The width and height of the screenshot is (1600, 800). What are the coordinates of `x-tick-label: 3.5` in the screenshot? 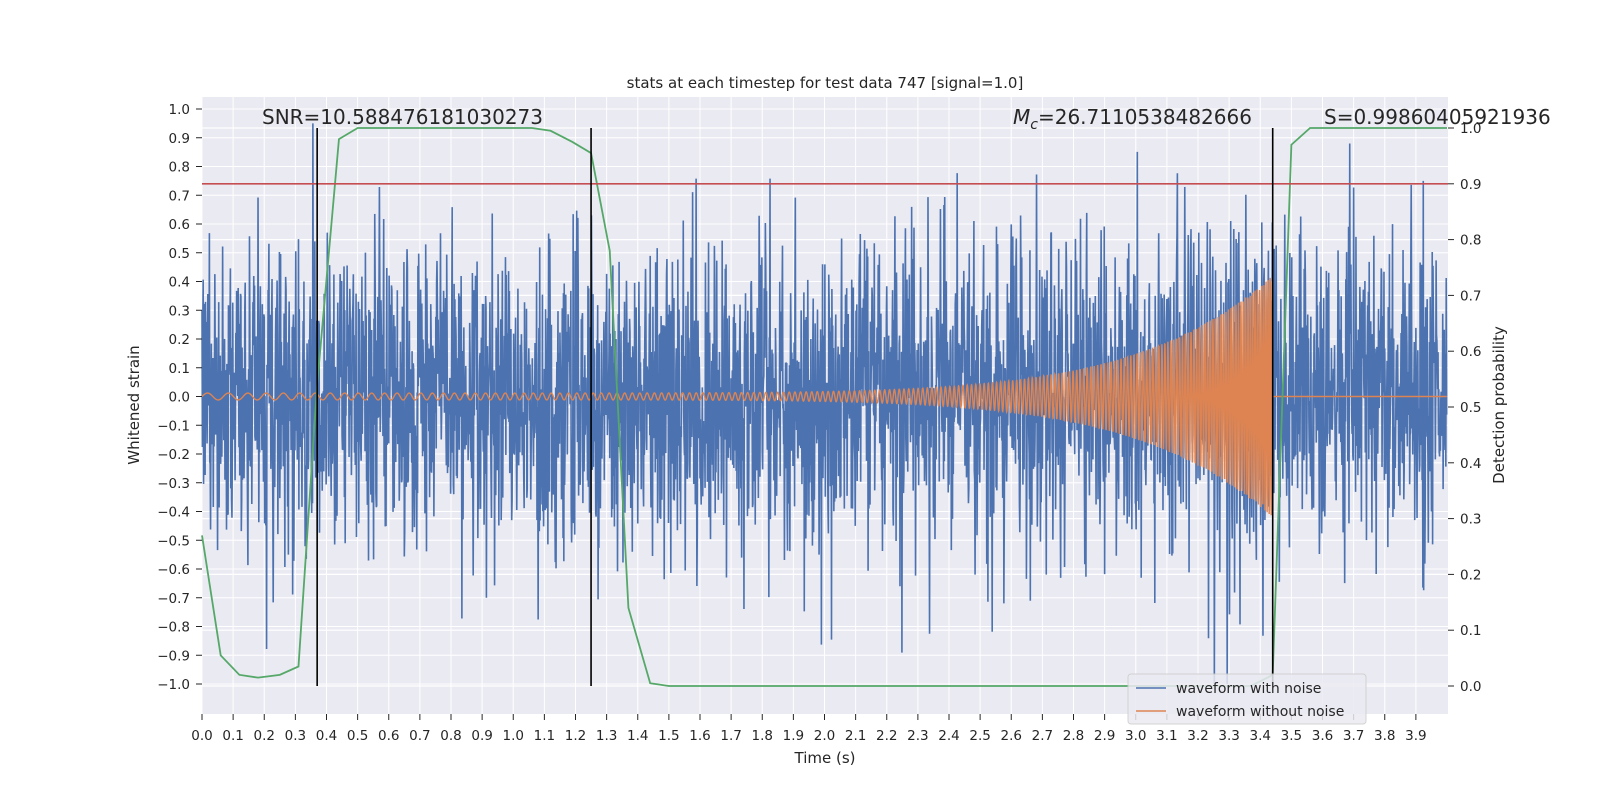 It's located at (1291, 736).